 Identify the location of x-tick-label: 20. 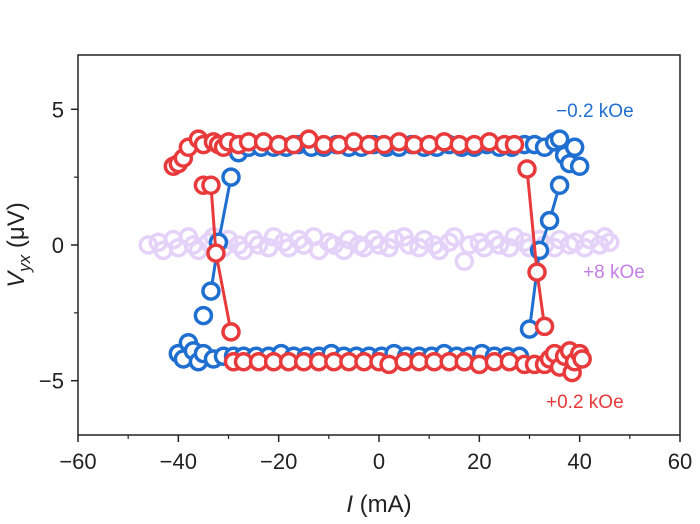
(479, 461).